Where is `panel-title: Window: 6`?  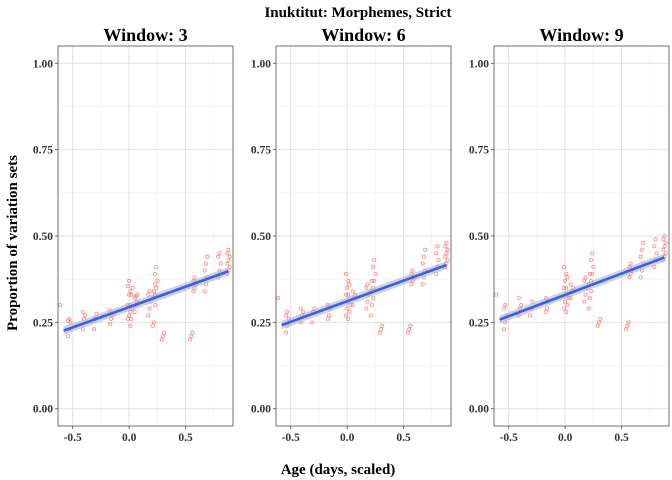 panel-title: Window: 6 is located at coordinates (363, 35).